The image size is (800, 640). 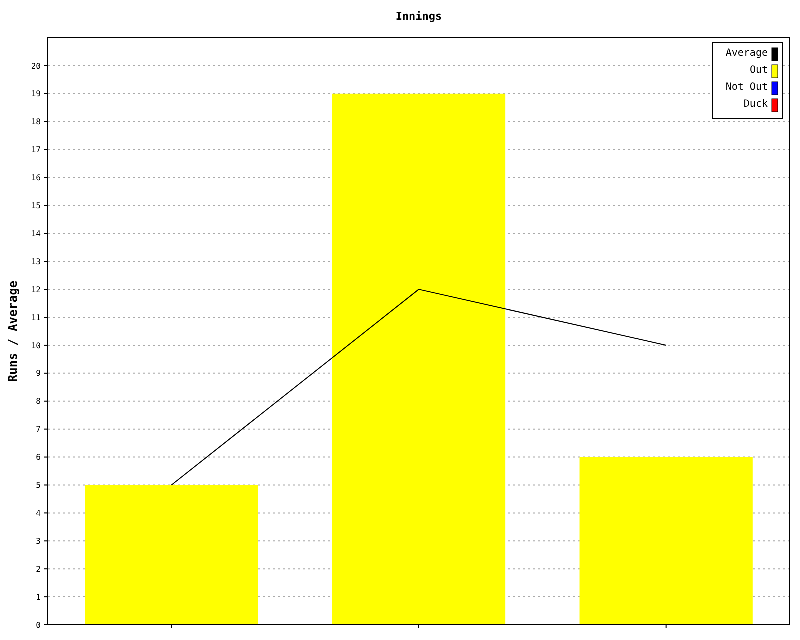 I want to click on y-tick-label: 18, so click(x=36, y=122).